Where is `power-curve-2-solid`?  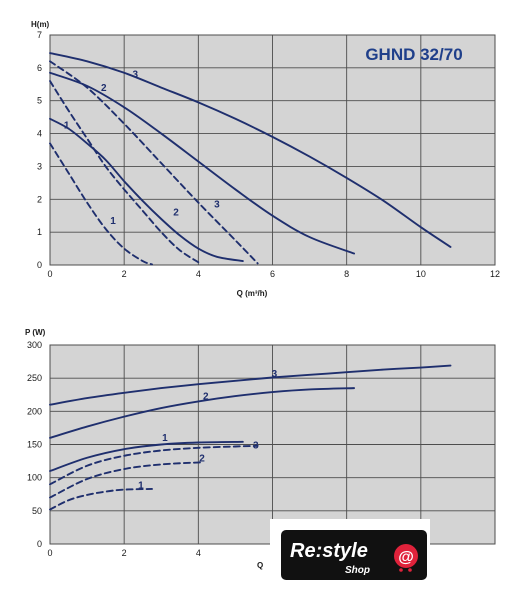
power-curve-2-solid is located at coordinates (202, 413).